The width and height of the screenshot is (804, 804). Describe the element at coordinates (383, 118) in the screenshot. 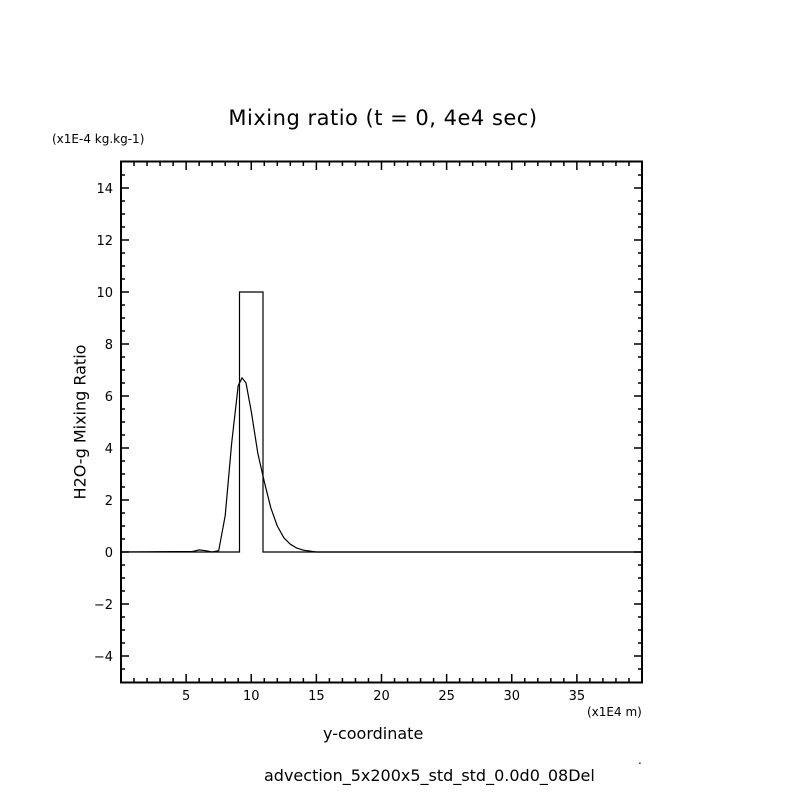

I see `chart-title: Mixing ratio (t = 0, 4e4 sec)` at that location.